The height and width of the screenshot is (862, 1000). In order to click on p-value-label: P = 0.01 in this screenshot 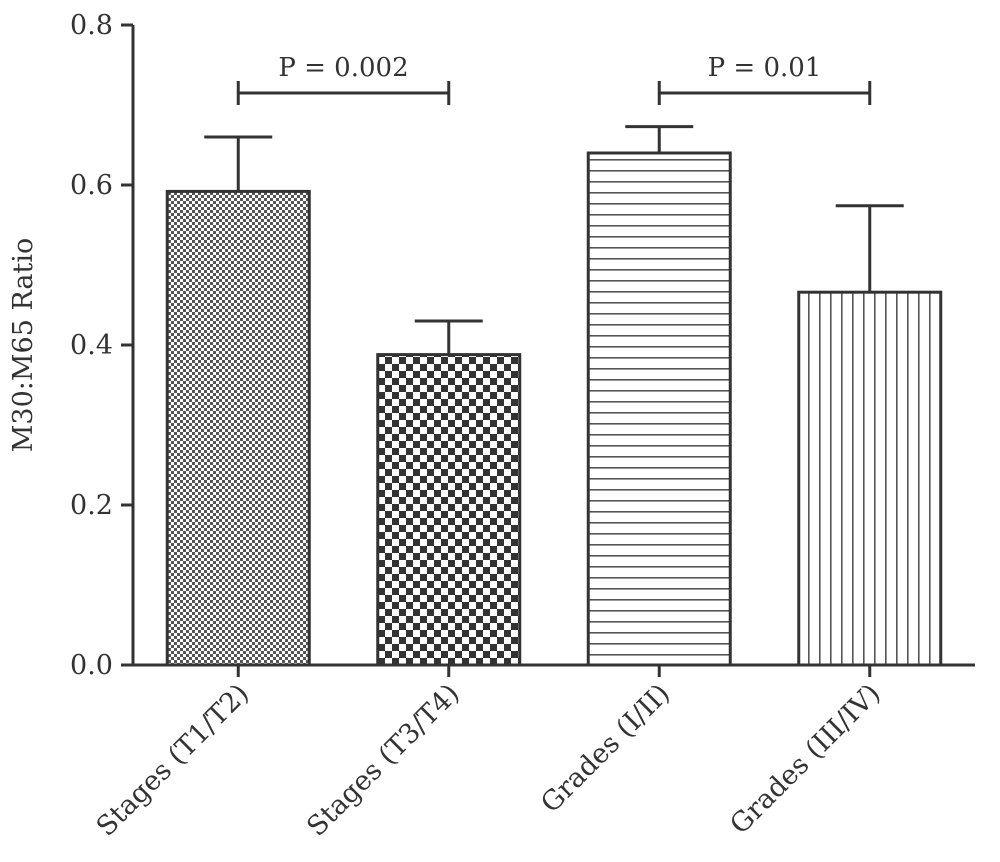, I will do `click(765, 68)`.